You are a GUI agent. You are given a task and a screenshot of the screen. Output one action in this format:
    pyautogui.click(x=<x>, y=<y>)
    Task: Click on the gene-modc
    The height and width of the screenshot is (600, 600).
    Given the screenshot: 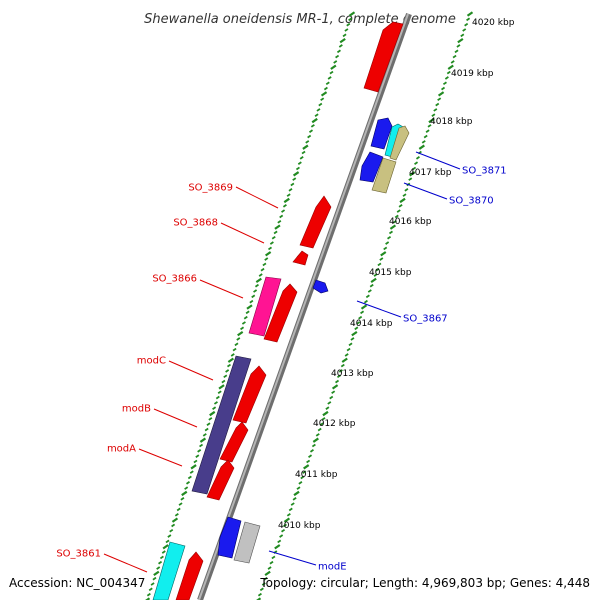 What is the action you would take?
    pyautogui.click(x=221, y=425)
    